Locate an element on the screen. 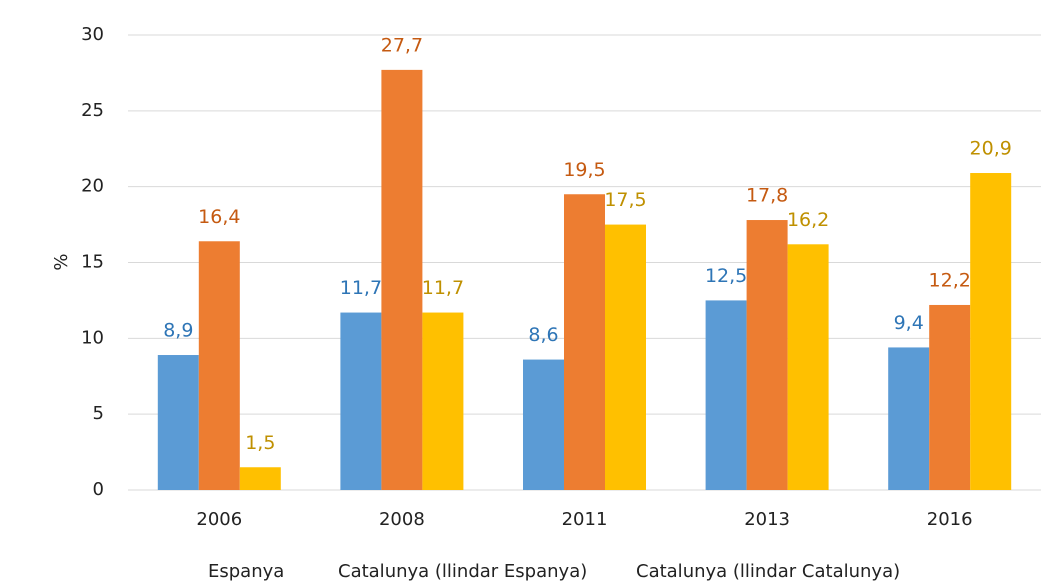  legend-label: Catalunya (llindar Catalunya) is located at coordinates (768, 571).